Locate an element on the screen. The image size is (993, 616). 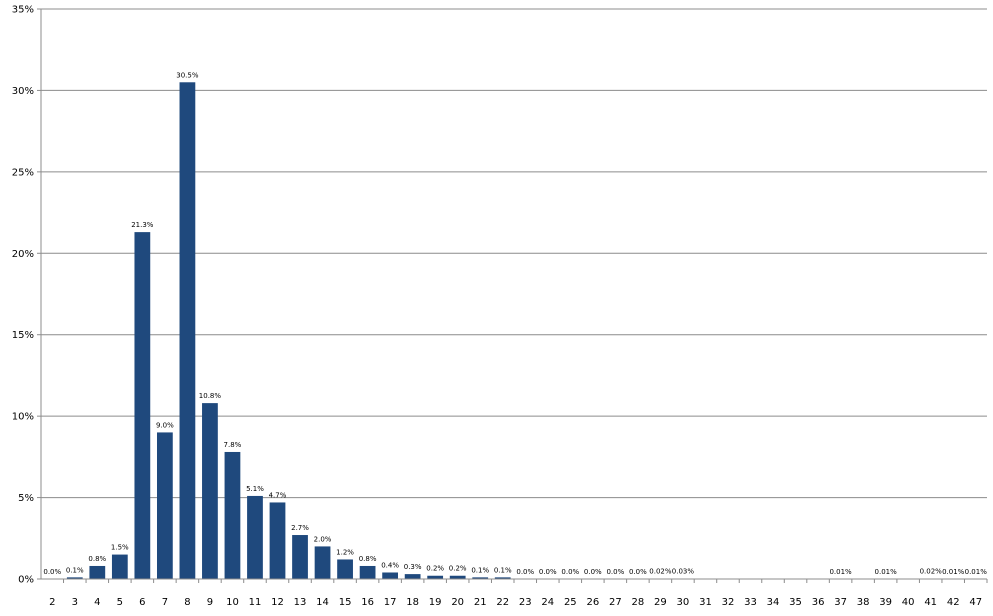
y-tick-label: 0% is located at coordinates (26, 580).